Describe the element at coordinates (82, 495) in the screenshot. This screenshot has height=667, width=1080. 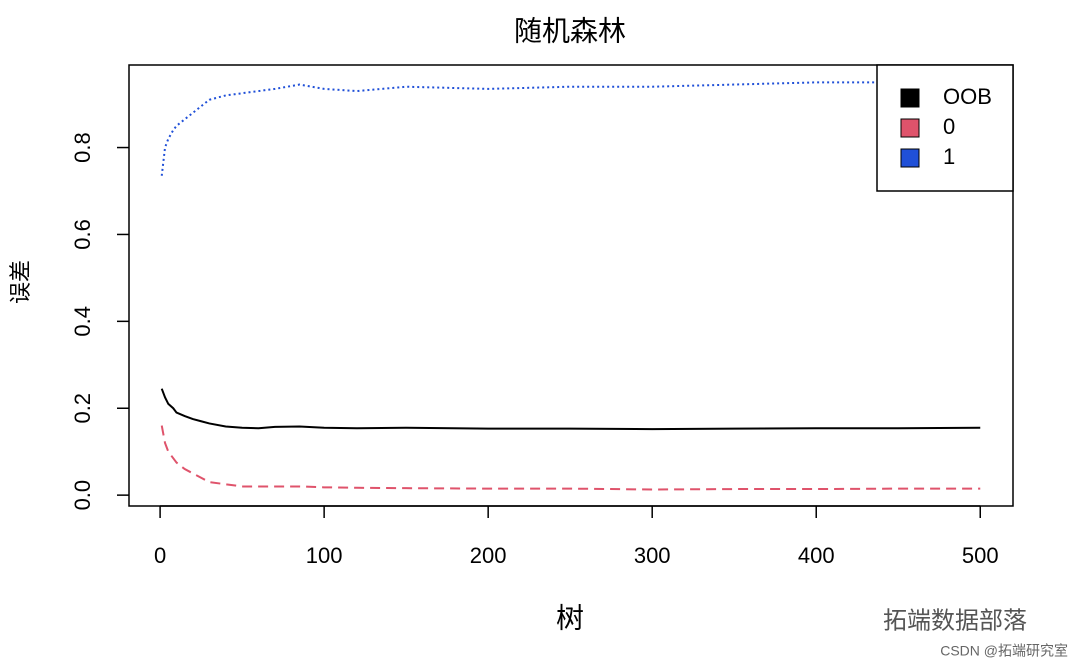
I see `y-tick-label: 0.0` at that location.